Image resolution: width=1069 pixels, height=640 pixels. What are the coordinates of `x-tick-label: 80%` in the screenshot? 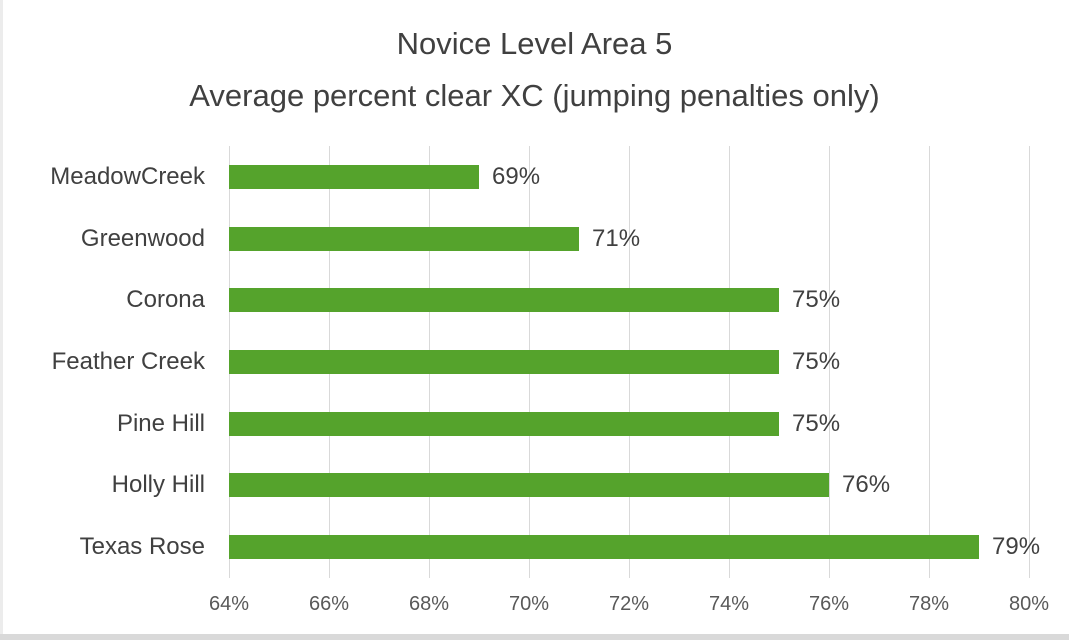 It's located at (1029, 604).